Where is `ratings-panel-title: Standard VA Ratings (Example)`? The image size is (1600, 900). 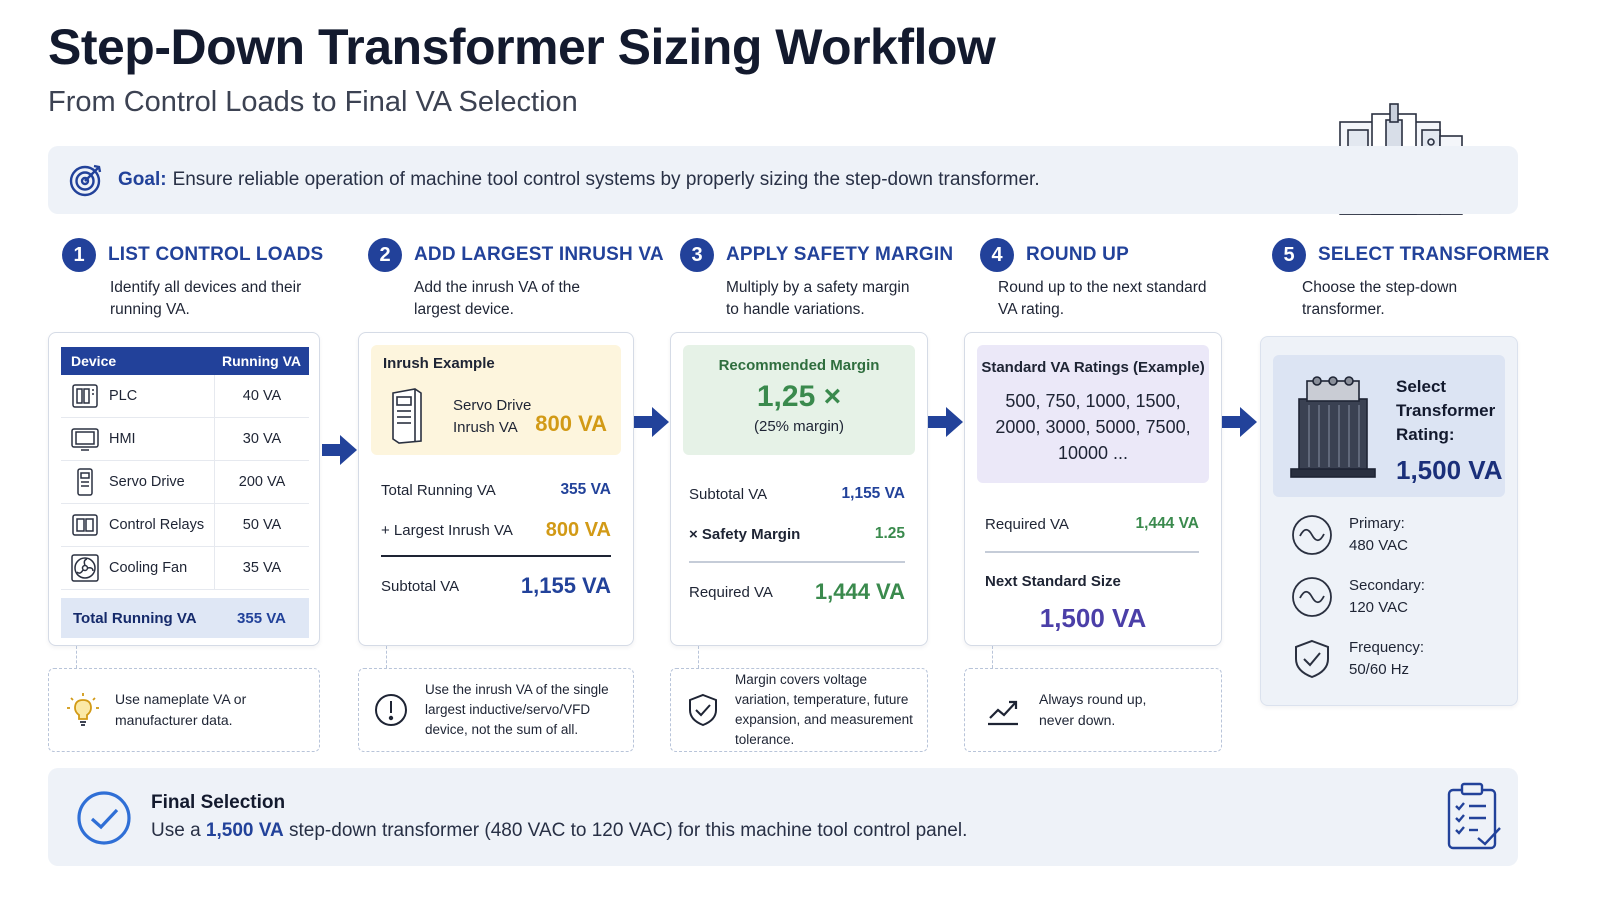
ratings-panel-title: Standard VA Ratings (Example) is located at coordinates (1093, 367).